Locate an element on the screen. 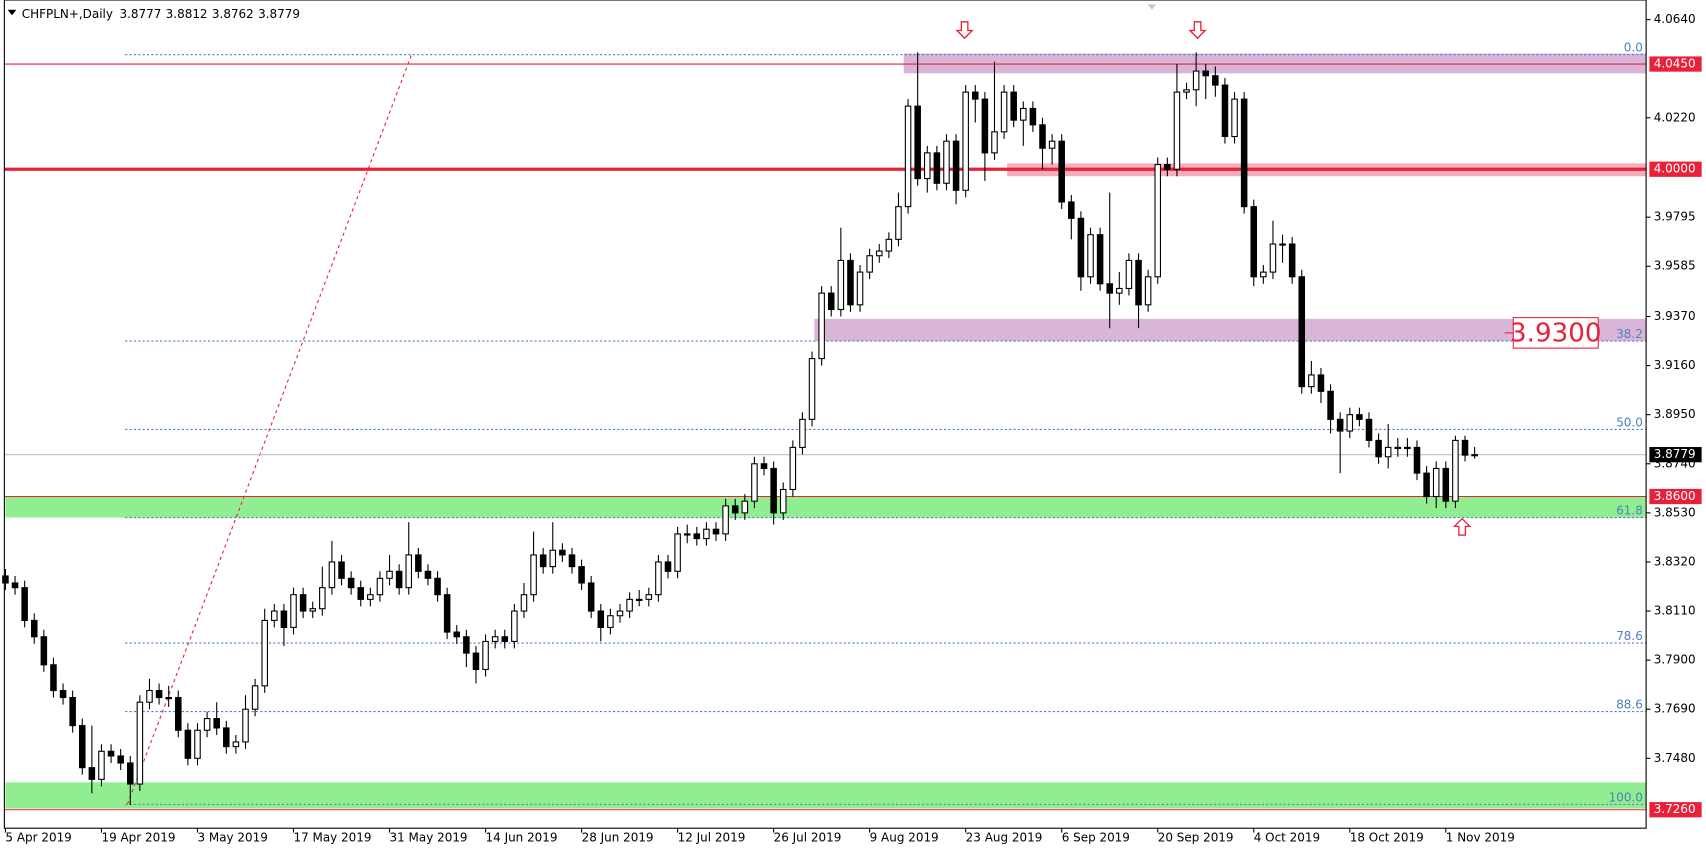  y-tick-label: 3.9160 is located at coordinates (1675, 365).